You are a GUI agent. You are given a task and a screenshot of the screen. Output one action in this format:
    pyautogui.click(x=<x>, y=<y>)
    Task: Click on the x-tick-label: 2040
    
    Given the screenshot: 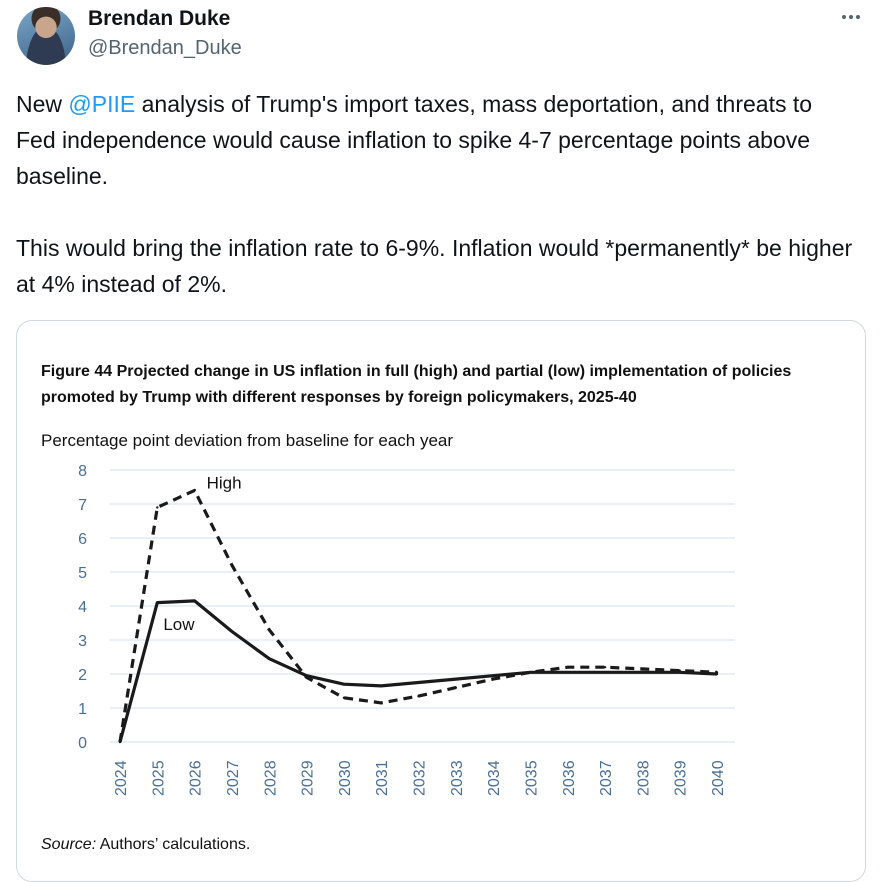 What is the action you would take?
    pyautogui.click(x=718, y=778)
    